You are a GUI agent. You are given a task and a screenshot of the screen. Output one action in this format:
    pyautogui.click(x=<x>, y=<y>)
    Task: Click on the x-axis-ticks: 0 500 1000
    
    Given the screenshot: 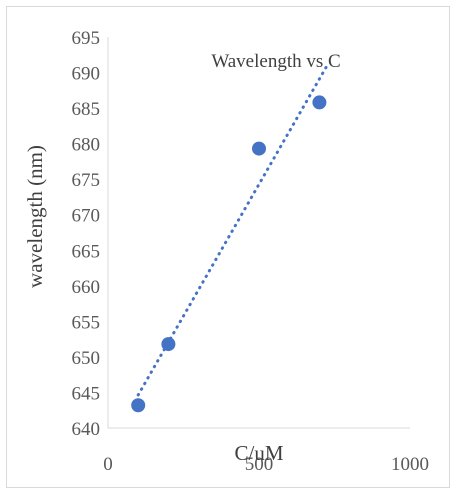 What is the action you would take?
    pyautogui.click(x=266, y=464)
    